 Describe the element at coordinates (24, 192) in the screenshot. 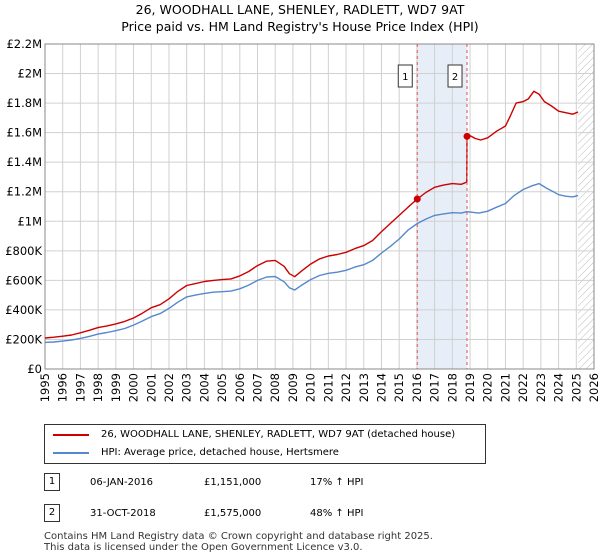

I see `y-tick-label: £1.2M` at that location.